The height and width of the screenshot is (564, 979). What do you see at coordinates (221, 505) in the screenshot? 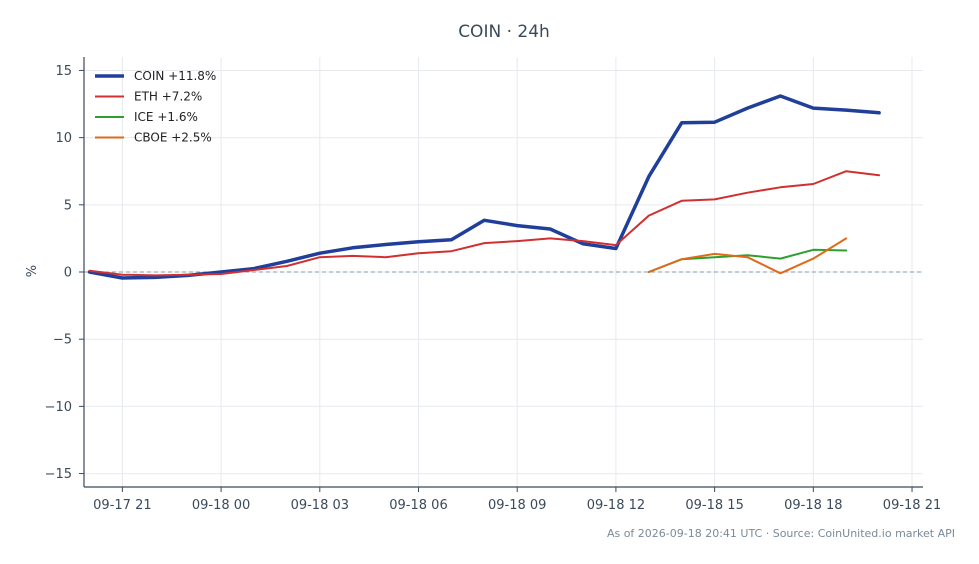
I see `x-tick-label: 09-18 00` at bounding box center [221, 505].